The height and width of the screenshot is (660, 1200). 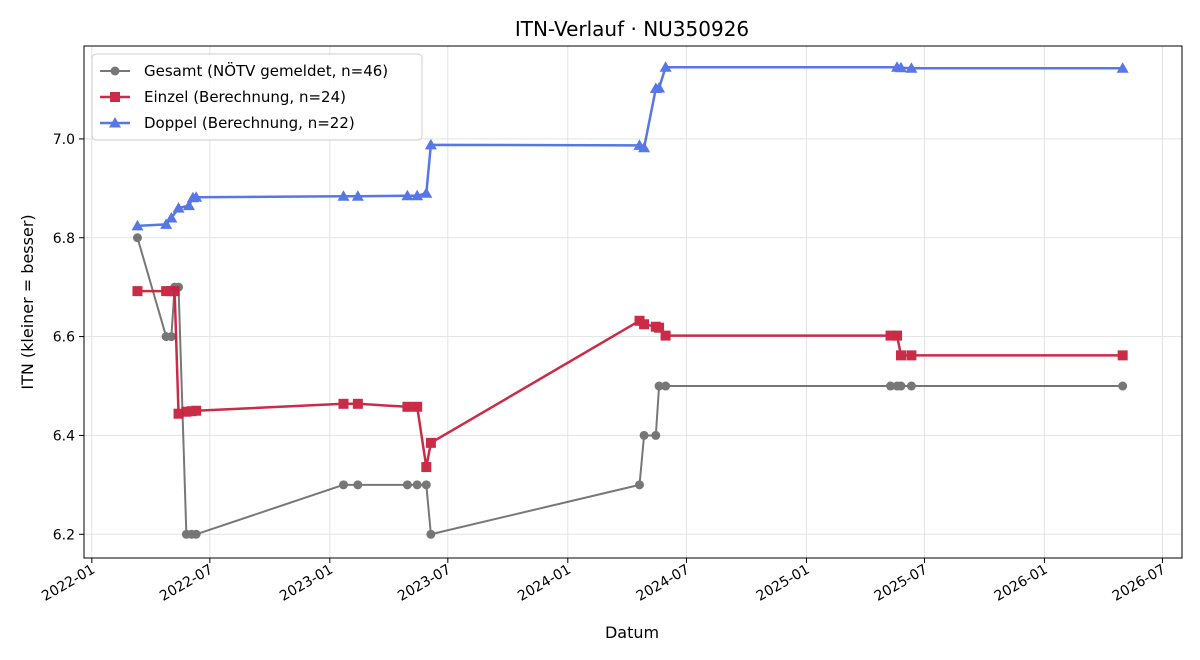 I want to click on legend-label: Einzel (Berechnung, n=24), so click(x=245, y=97).